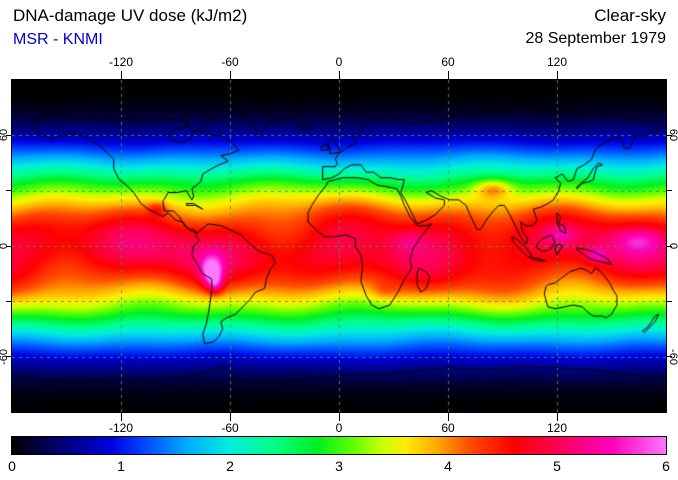 This screenshot has height=480, width=678. I want to click on lat-tick-label-right: -60, so click(672, 356).